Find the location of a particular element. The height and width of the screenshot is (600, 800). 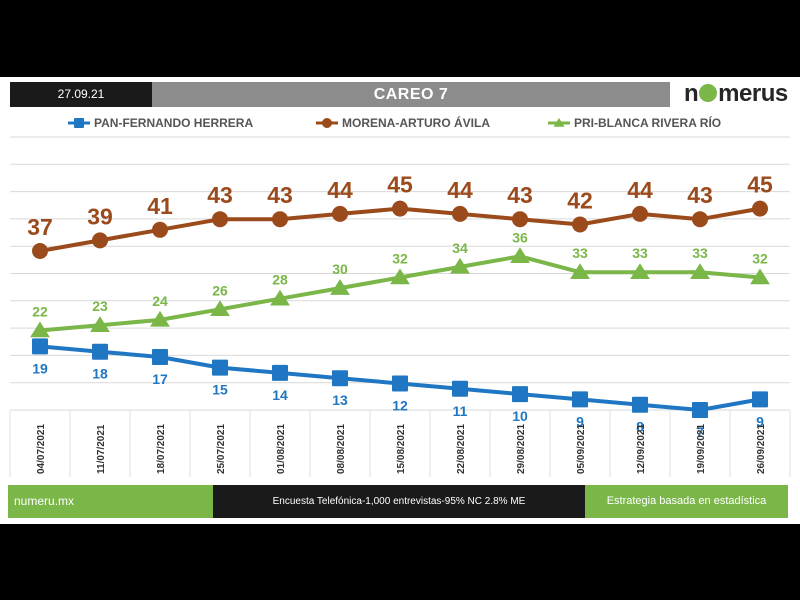

data-label: 41 is located at coordinates (160, 206).